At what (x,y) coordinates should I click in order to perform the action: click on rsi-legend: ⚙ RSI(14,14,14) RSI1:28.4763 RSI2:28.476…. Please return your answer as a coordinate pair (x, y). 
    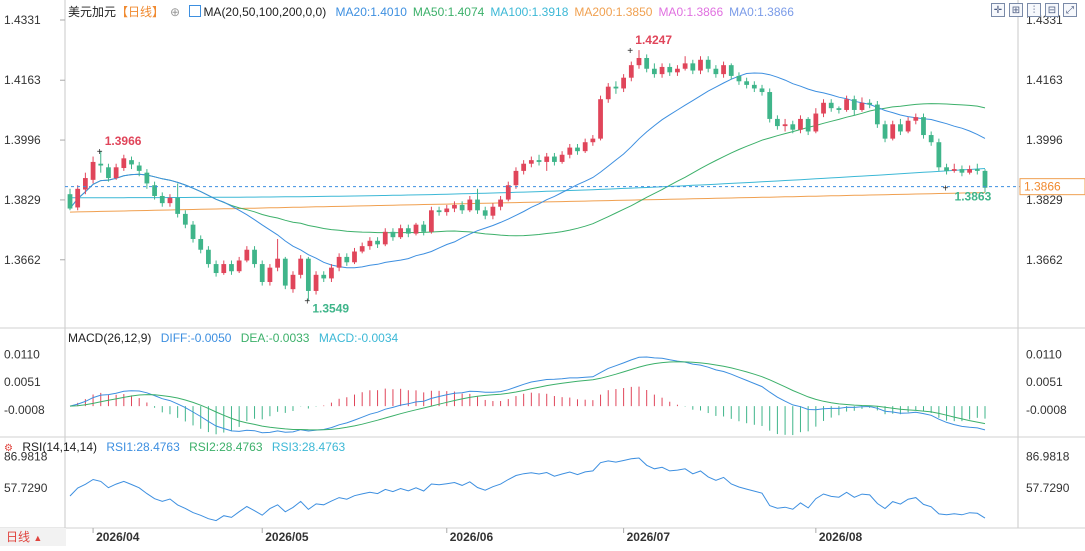
    Looking at the image, I should click on (177, 447).